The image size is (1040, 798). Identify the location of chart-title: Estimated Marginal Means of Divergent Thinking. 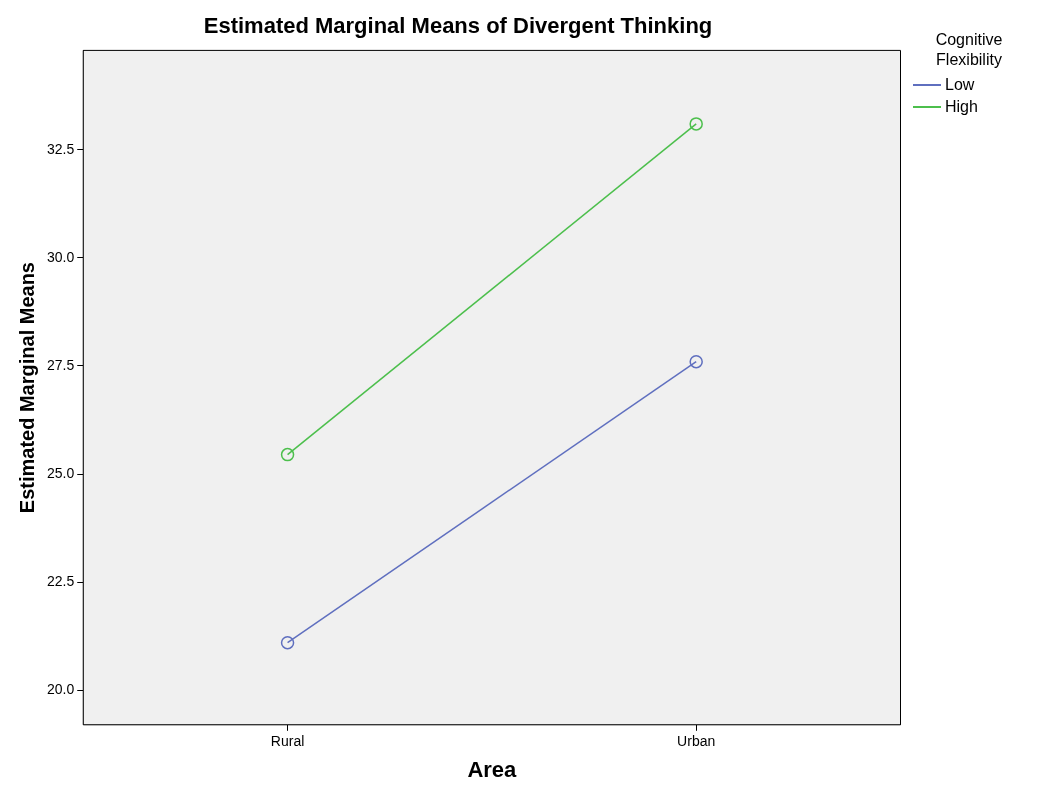
(458, 26).